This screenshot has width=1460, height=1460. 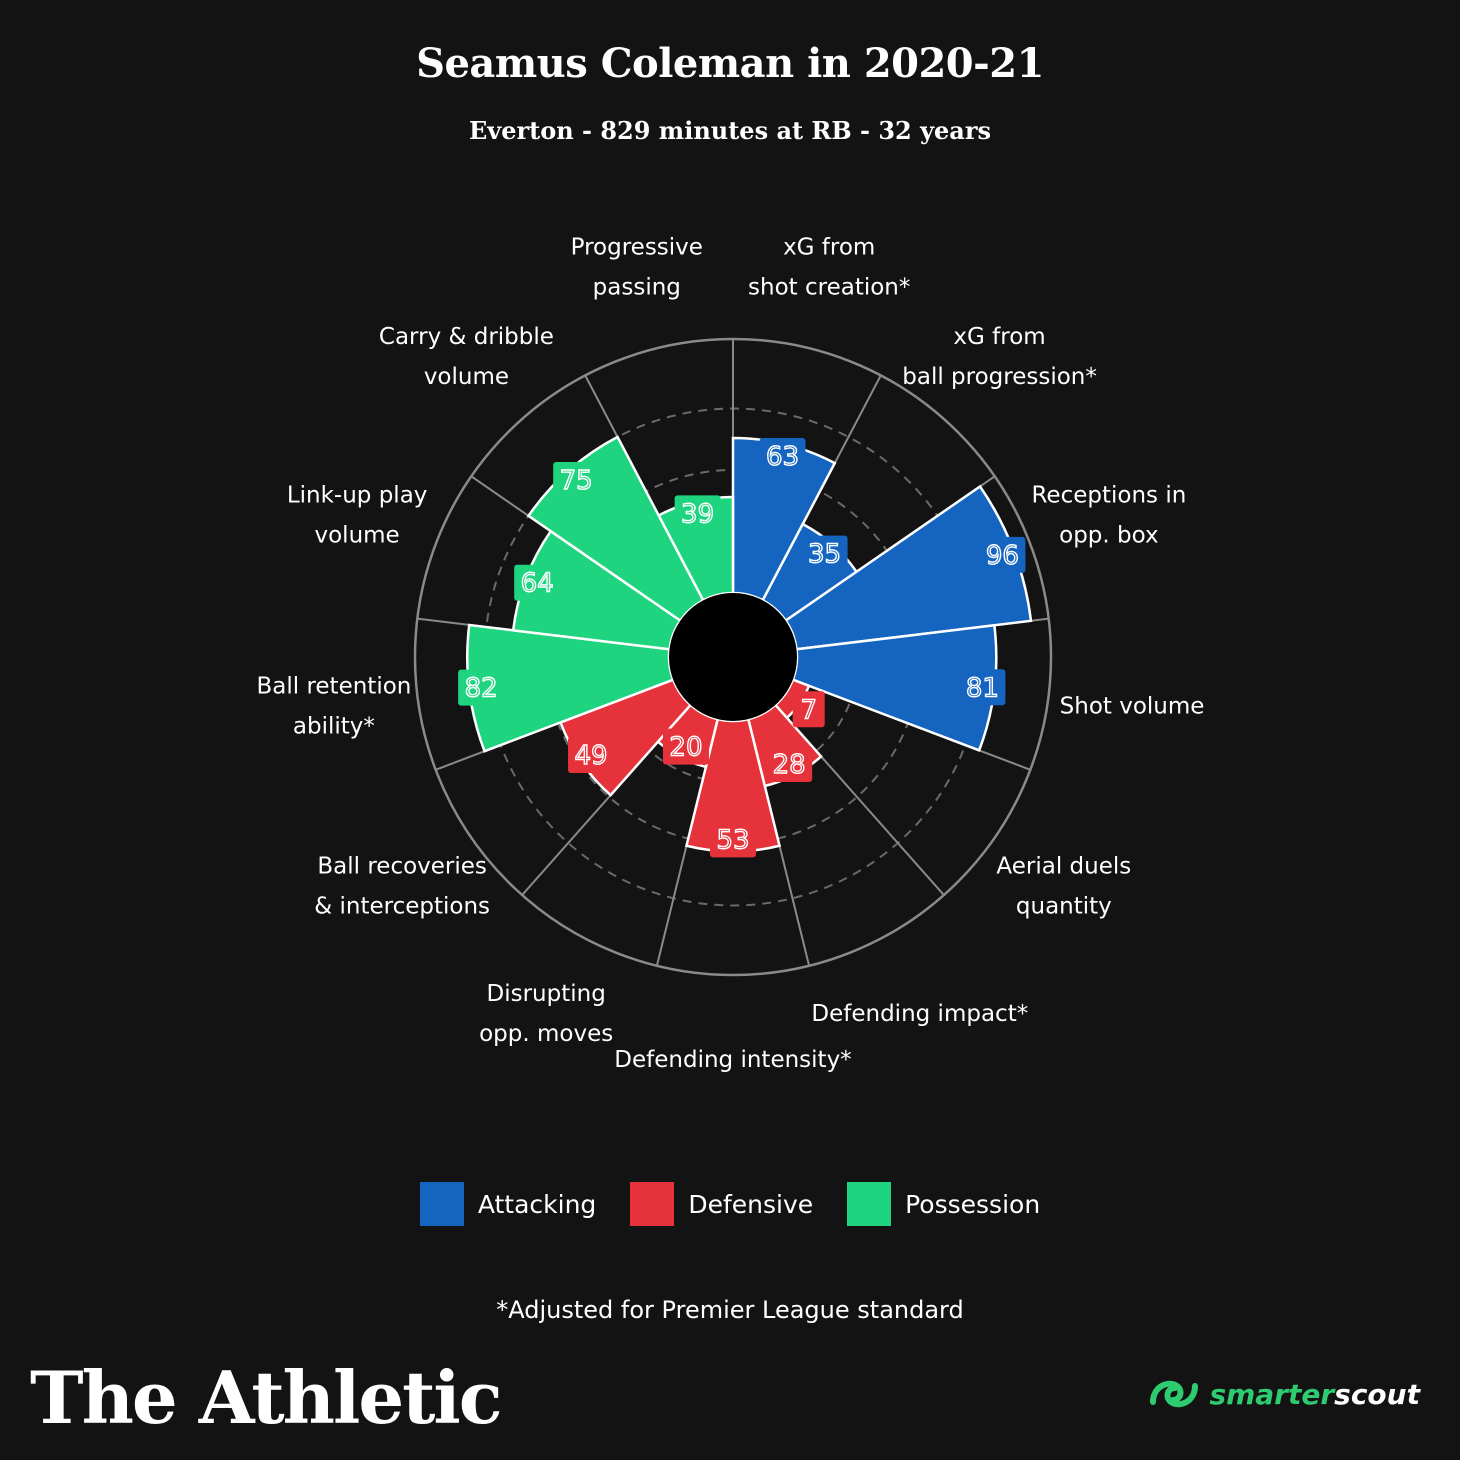 I want to click on legend-swatch-defensive, so click(x=652, y=1204).